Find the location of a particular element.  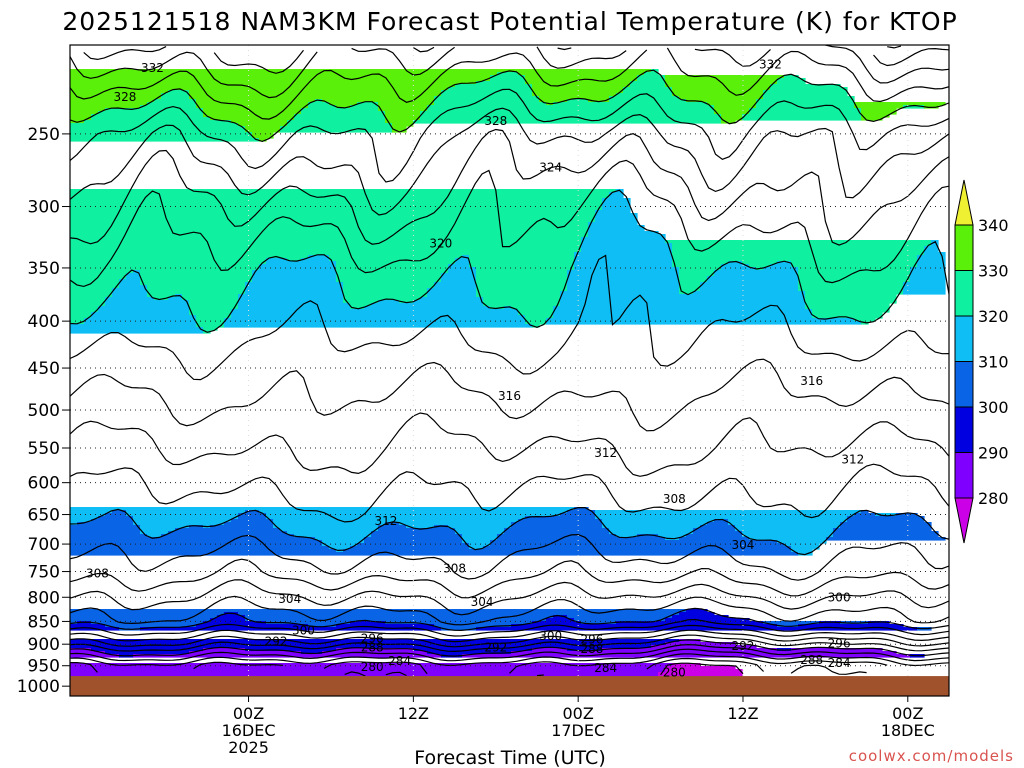

y-tick-label-850: 850 is located at coordinates (44, 622).